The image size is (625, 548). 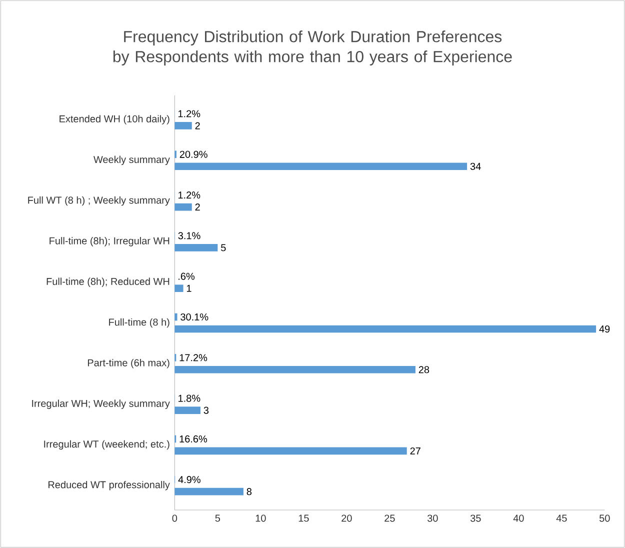 I want to click on data-label: 49, so click(x=604, y=329).